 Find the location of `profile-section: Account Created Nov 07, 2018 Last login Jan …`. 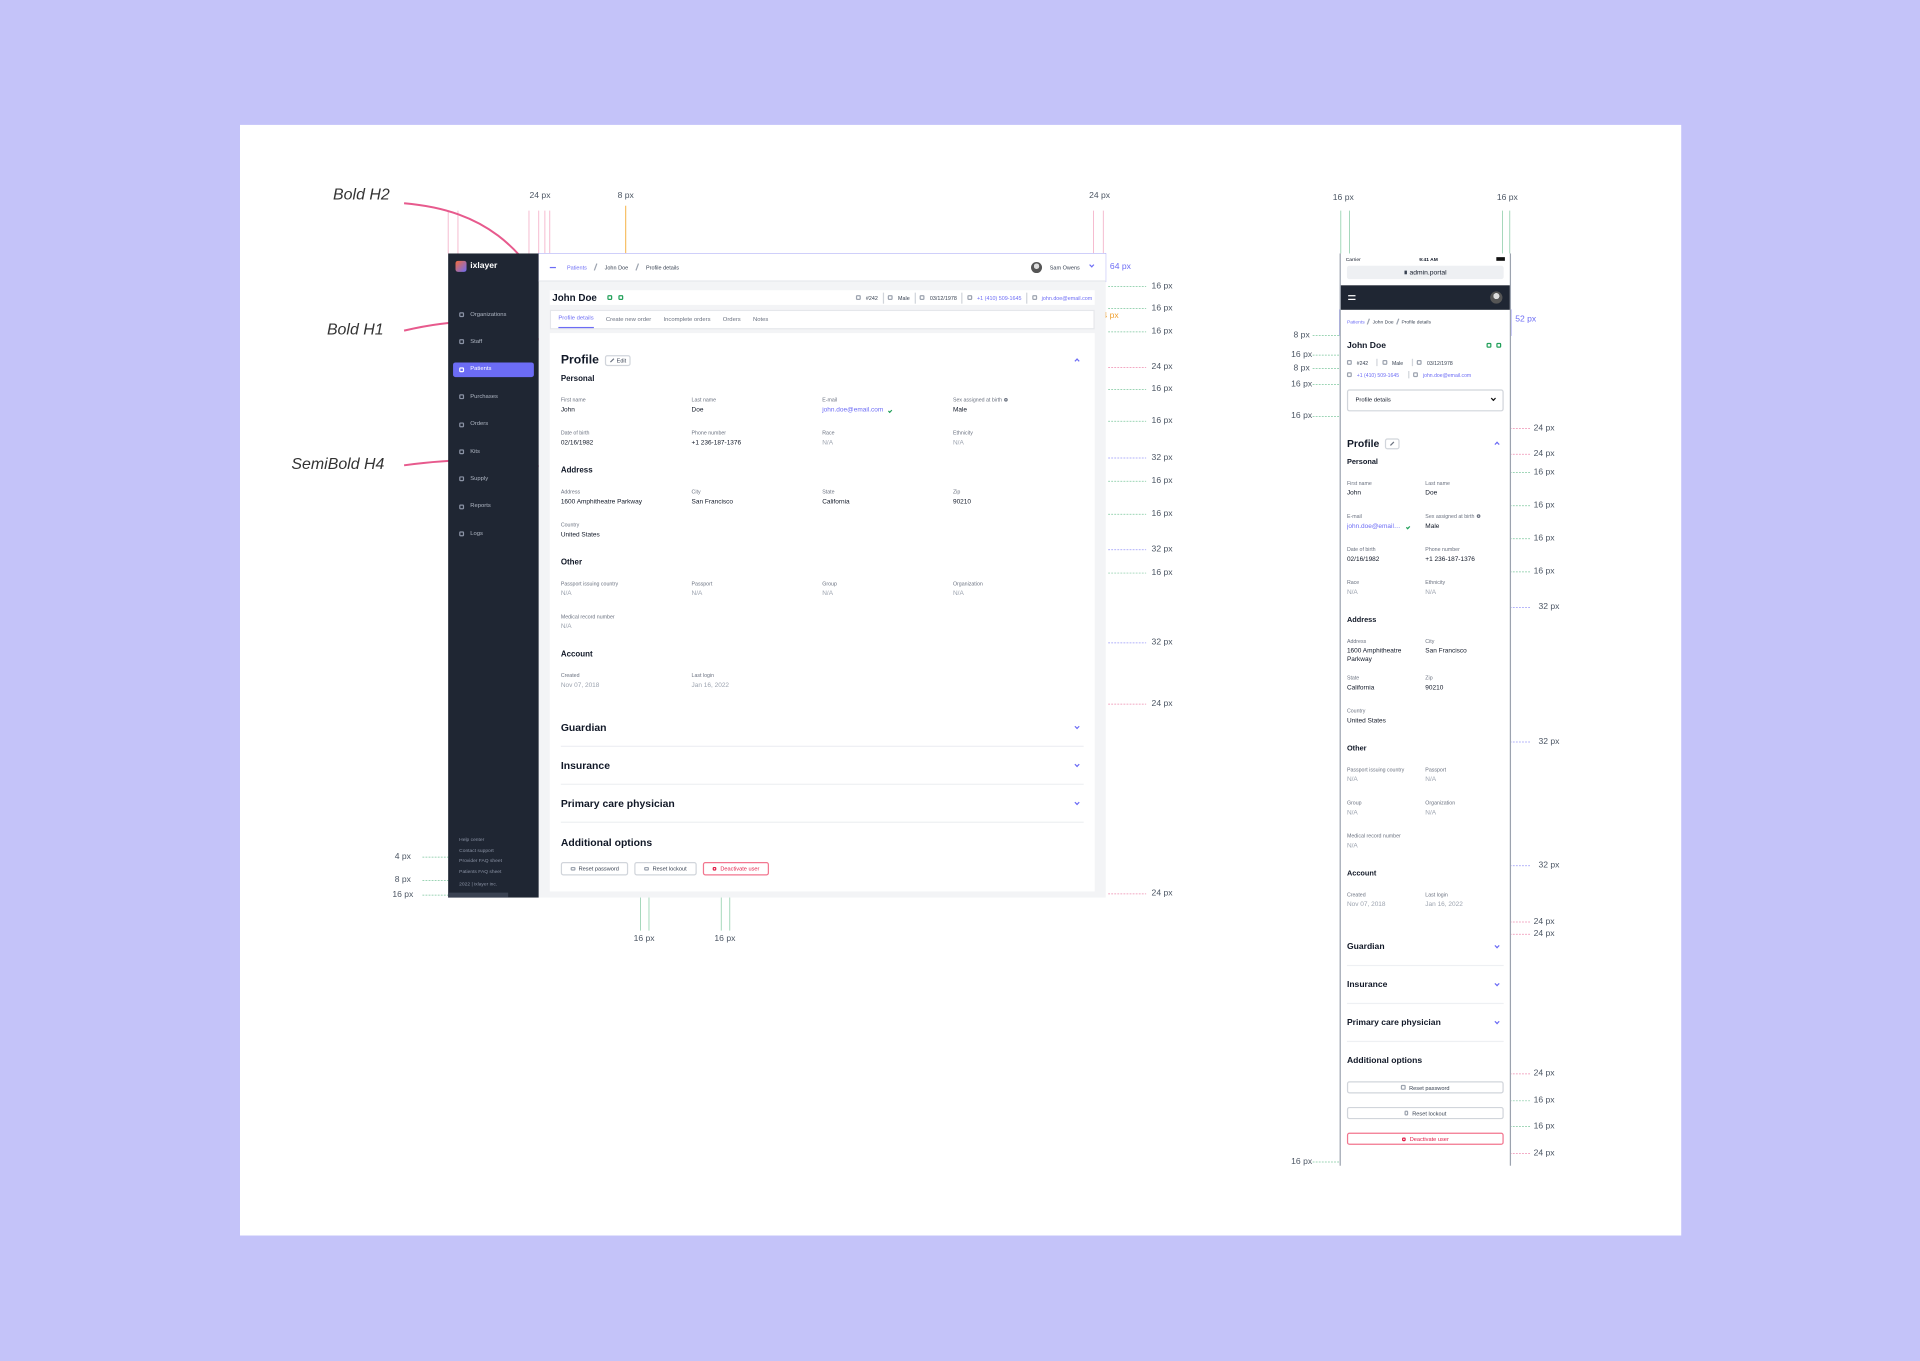

profile-section: Account Created Nov 07, 2018 Last login Jan … is located at coordinates (822, 672).